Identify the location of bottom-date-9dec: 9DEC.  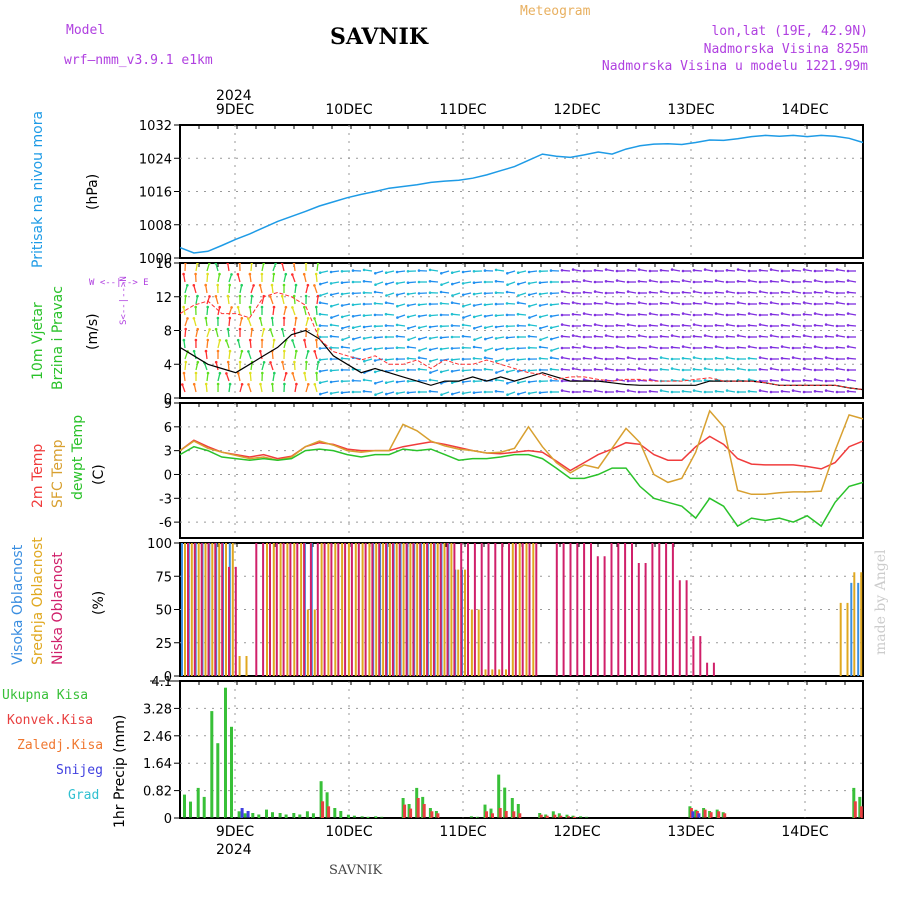
(235, 832).